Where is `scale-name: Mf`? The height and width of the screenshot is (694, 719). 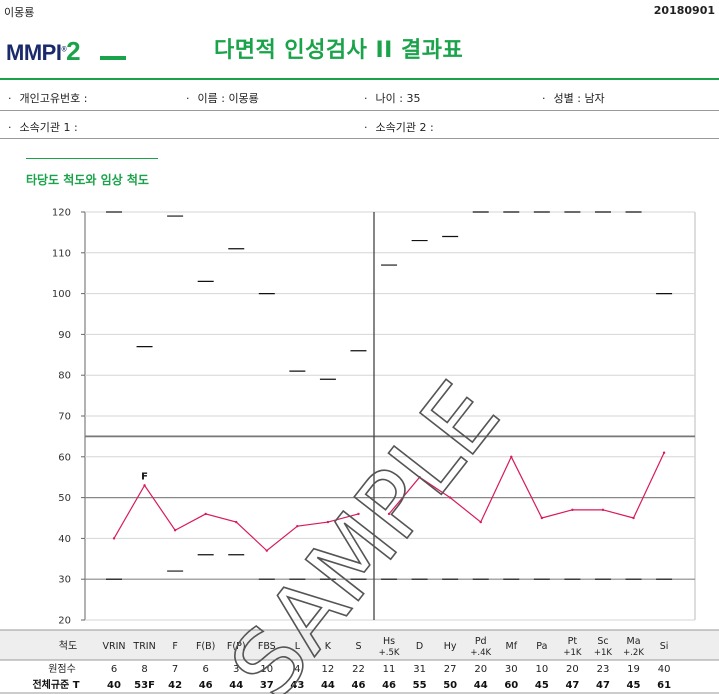 scale-name: Mf is located at coordinates (512, 646).